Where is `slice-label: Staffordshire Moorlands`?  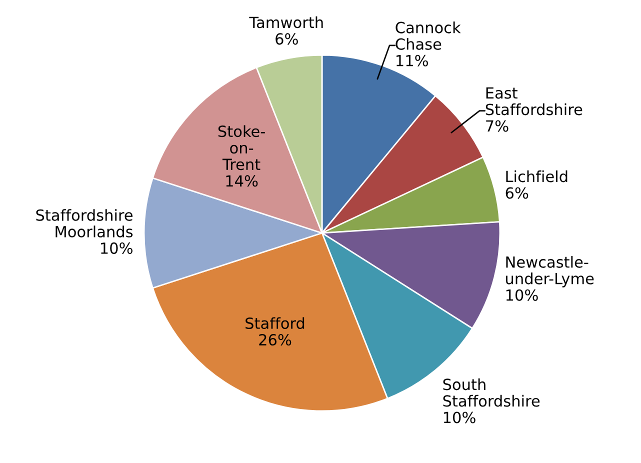 slice-label: Staffordshire Moorlands is located at coordinates (84, 223).